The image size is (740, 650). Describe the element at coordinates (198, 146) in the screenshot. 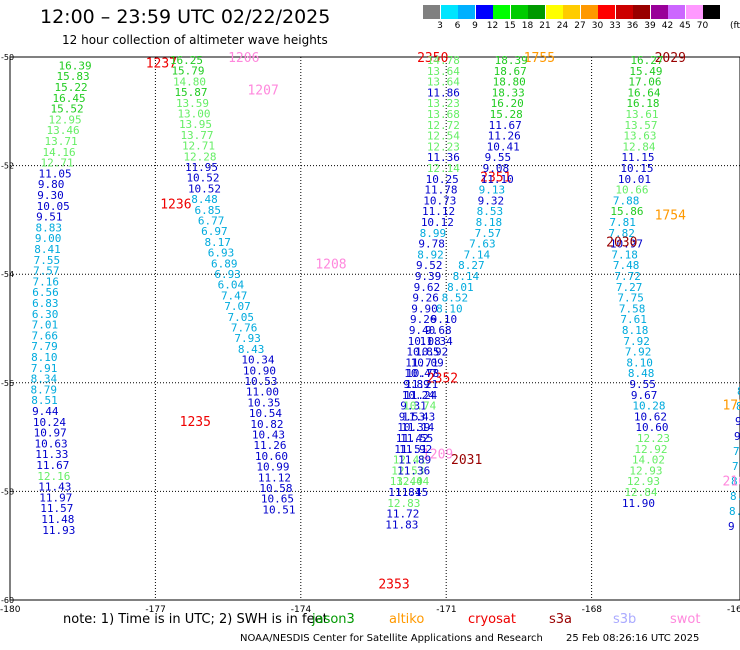

I see `wave-height-value: 12.71` at that location.